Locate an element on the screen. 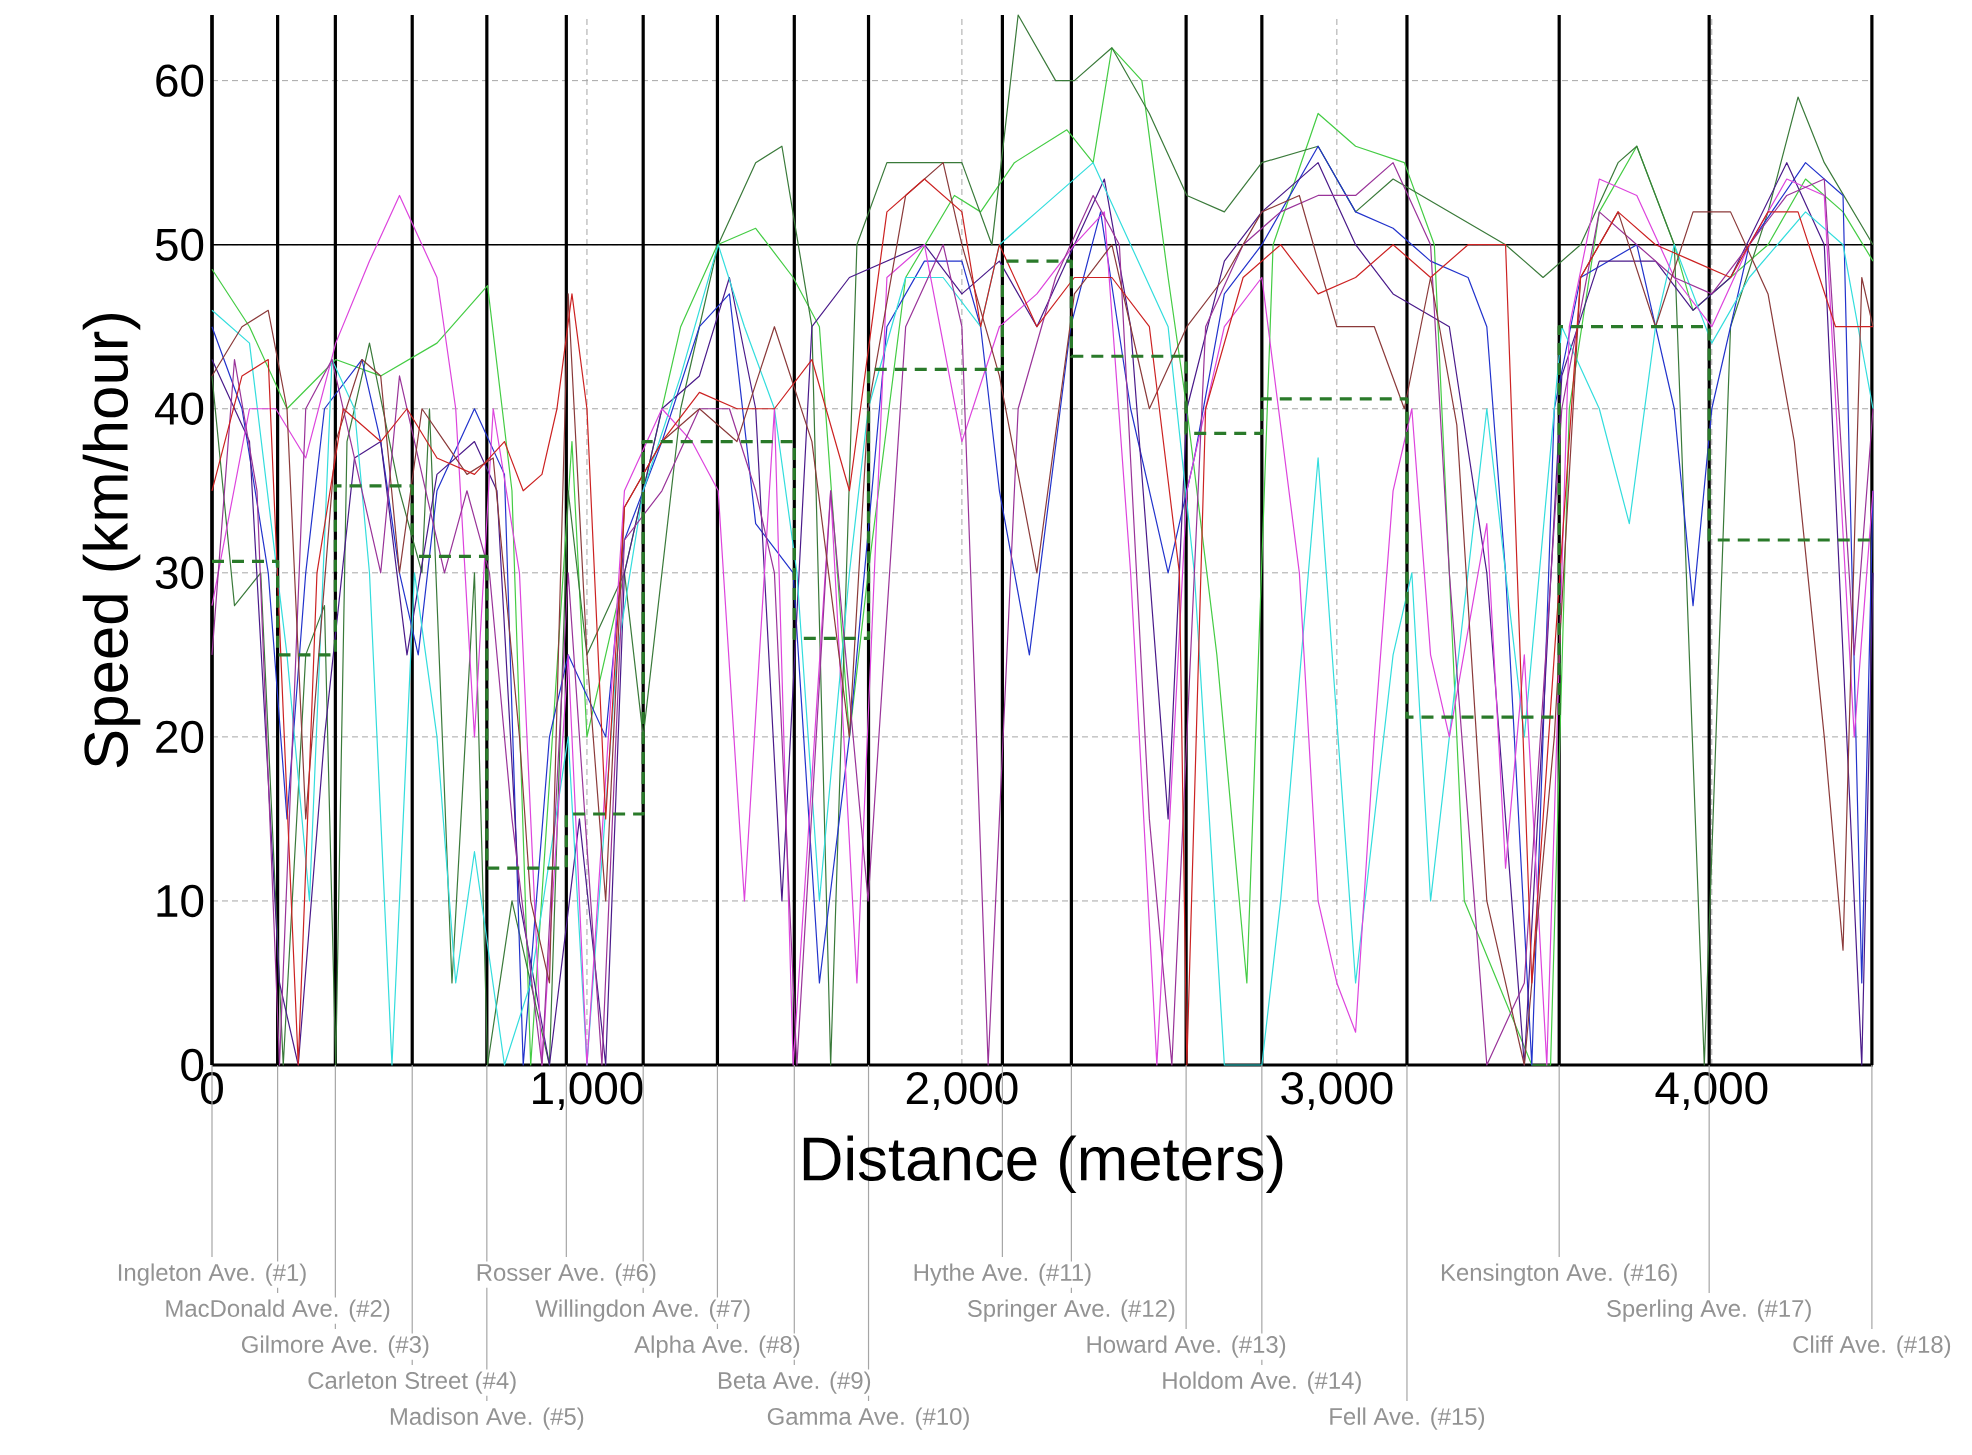  ref-line-label: Alpha Ave. (#8) is located at coordinates (717, 1346).